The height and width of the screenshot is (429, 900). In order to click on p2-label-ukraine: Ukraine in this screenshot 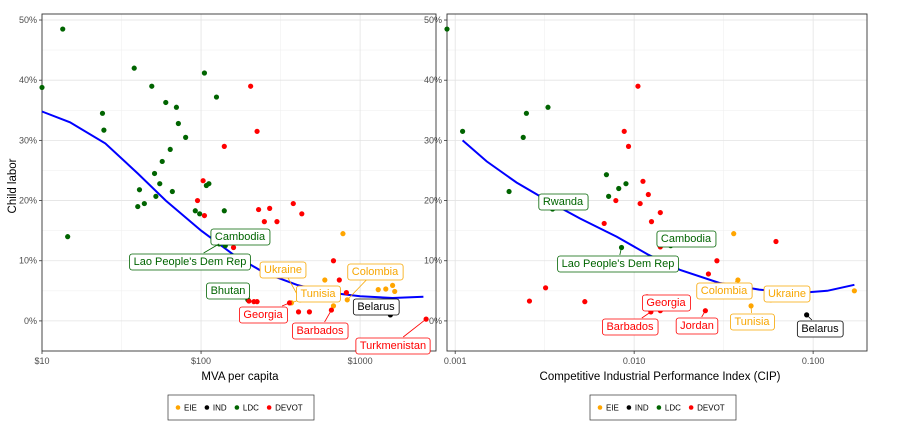, I will do `click(787, 294)`.